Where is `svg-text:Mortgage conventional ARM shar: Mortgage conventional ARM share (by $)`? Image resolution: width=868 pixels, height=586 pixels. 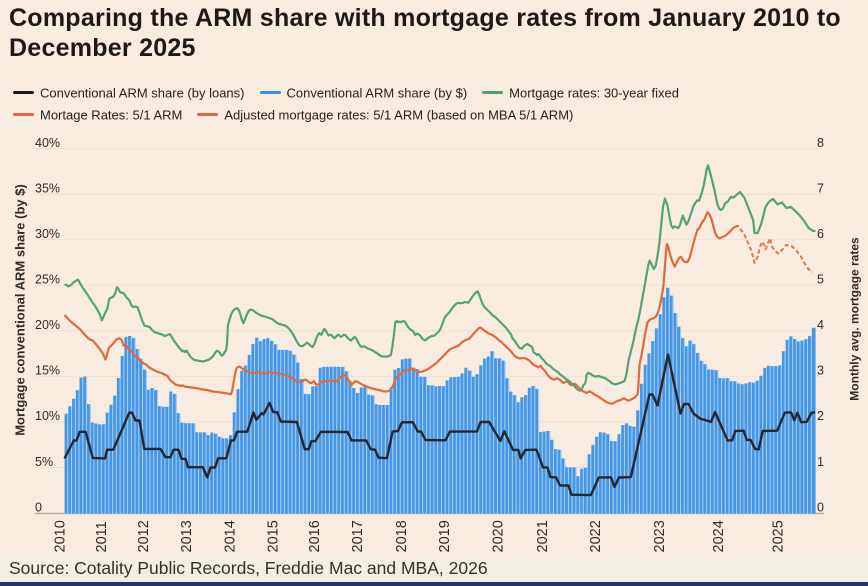 svg-text:Mortgage conventional ARM shar: Mortgage conventional ARM share (by $) is located at coordinates (20, 310).